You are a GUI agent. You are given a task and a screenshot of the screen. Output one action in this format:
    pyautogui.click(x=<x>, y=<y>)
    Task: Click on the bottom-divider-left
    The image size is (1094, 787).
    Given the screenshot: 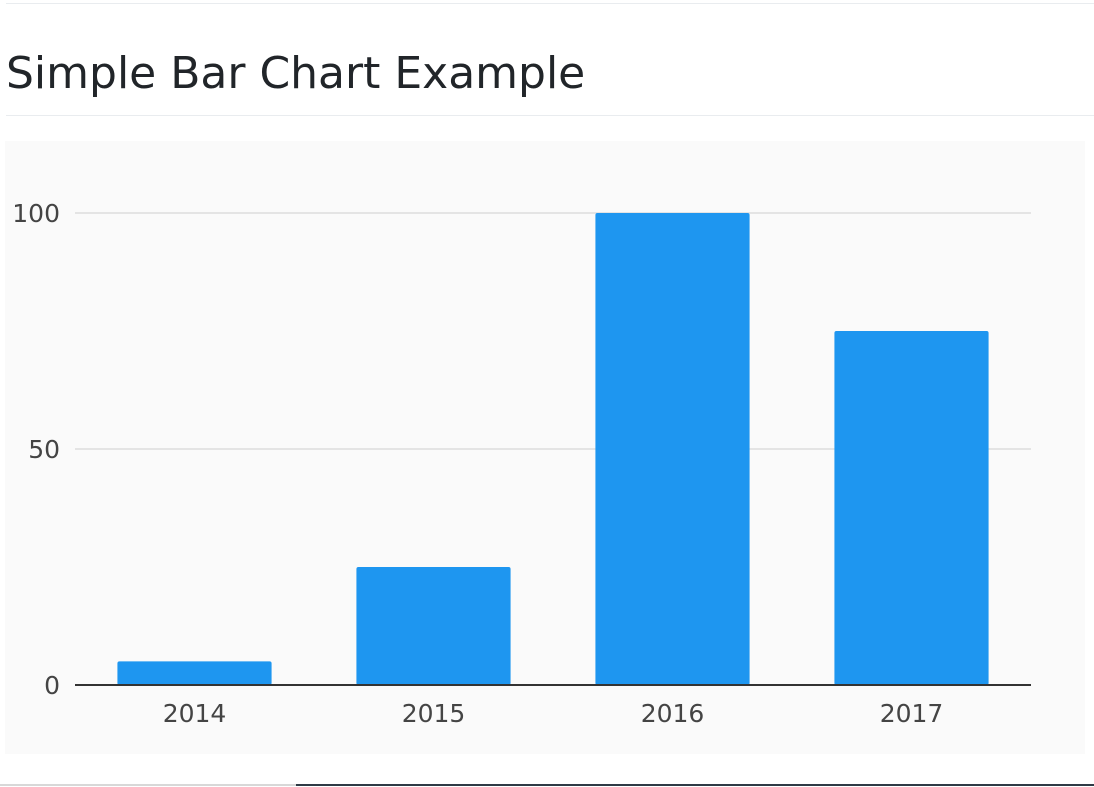 What is the action you would take?
    pyautogui.click(x=148, y=785)
    